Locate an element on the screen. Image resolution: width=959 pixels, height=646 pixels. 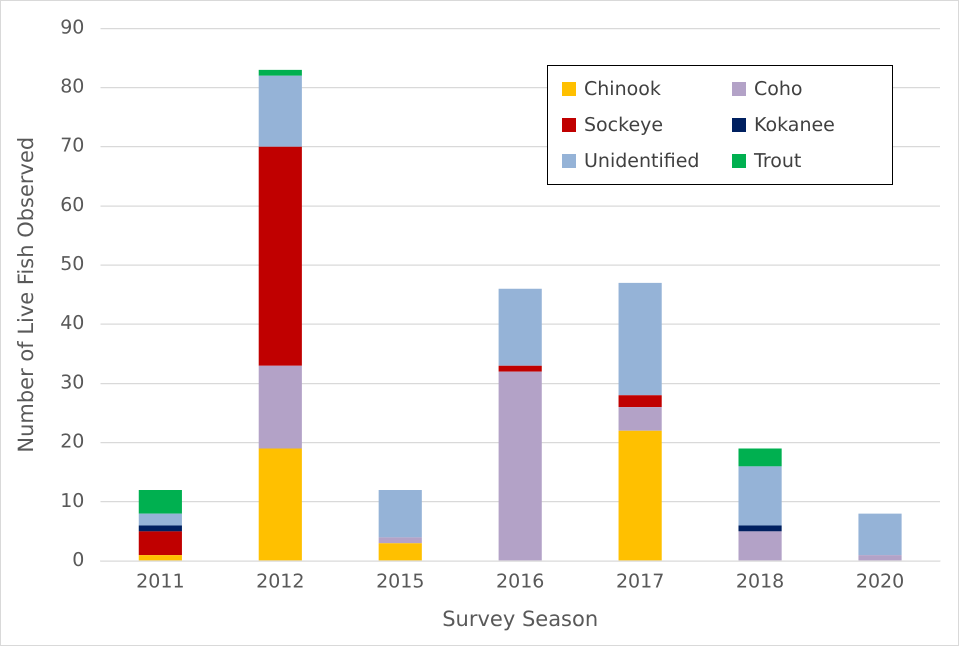
legend-label: Sockeye is located at coordinates (624, 125).